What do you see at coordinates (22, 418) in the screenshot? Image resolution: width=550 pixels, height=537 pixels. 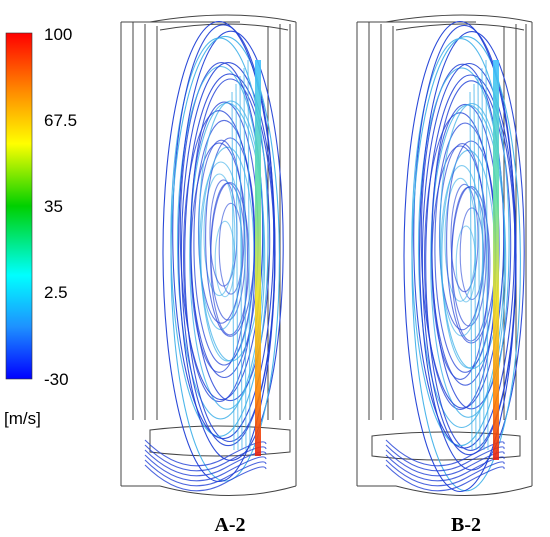 I see `colorbar-unit: [m/s]` at bounding box center [22, 418].